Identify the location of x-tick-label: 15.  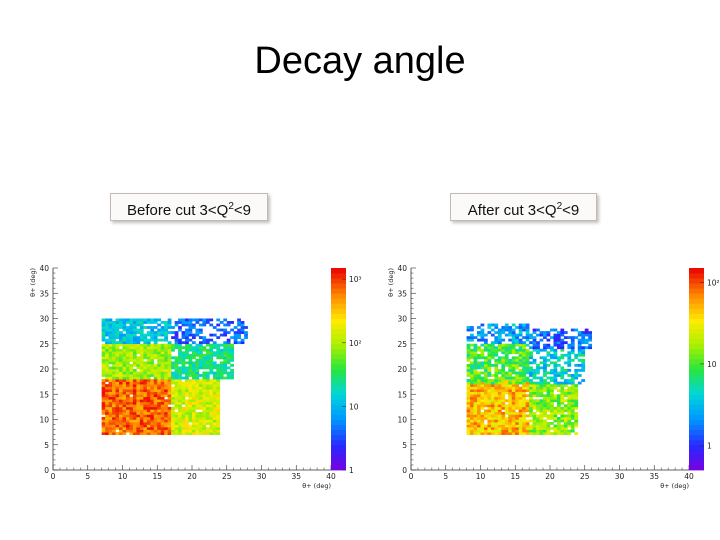
(157, 476).